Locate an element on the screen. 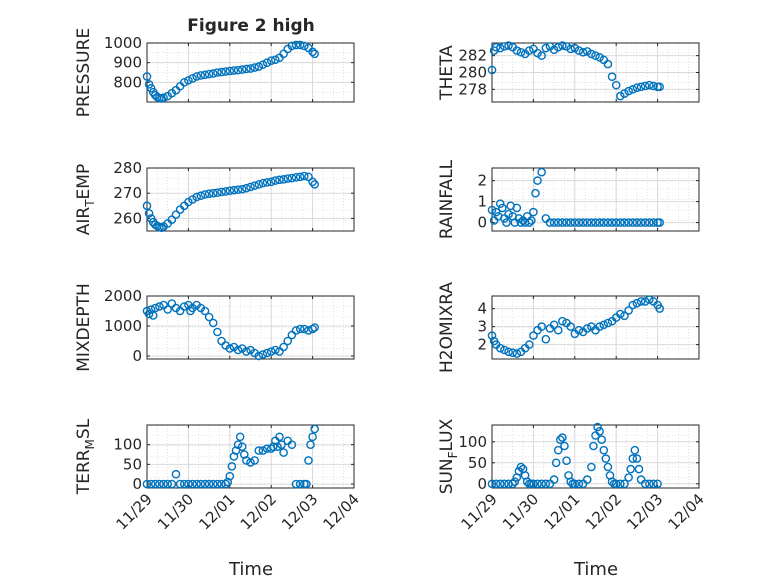  x-tick-label: 12/04 is located at coordinates (686, 511).